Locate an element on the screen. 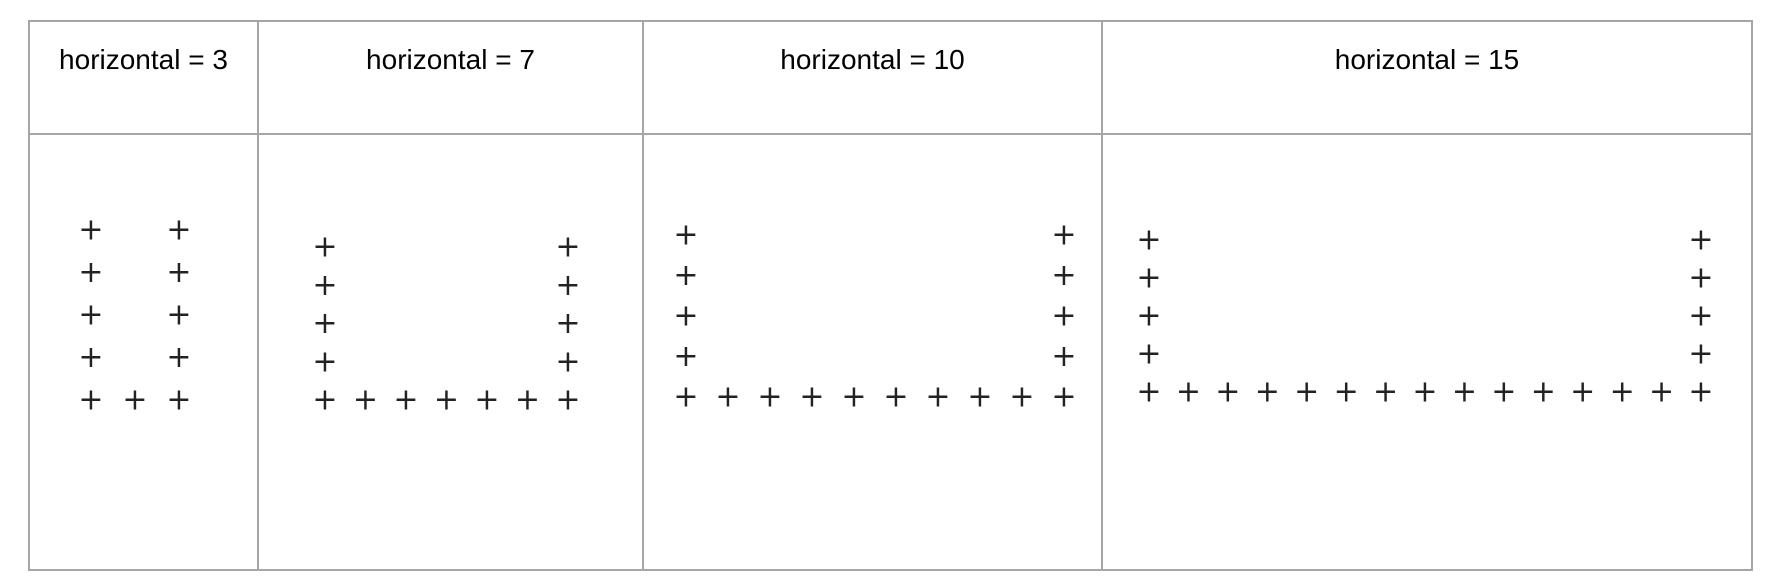  panel-figure-1: + + + + + + + + + + + is located at coordinates (143, 352).